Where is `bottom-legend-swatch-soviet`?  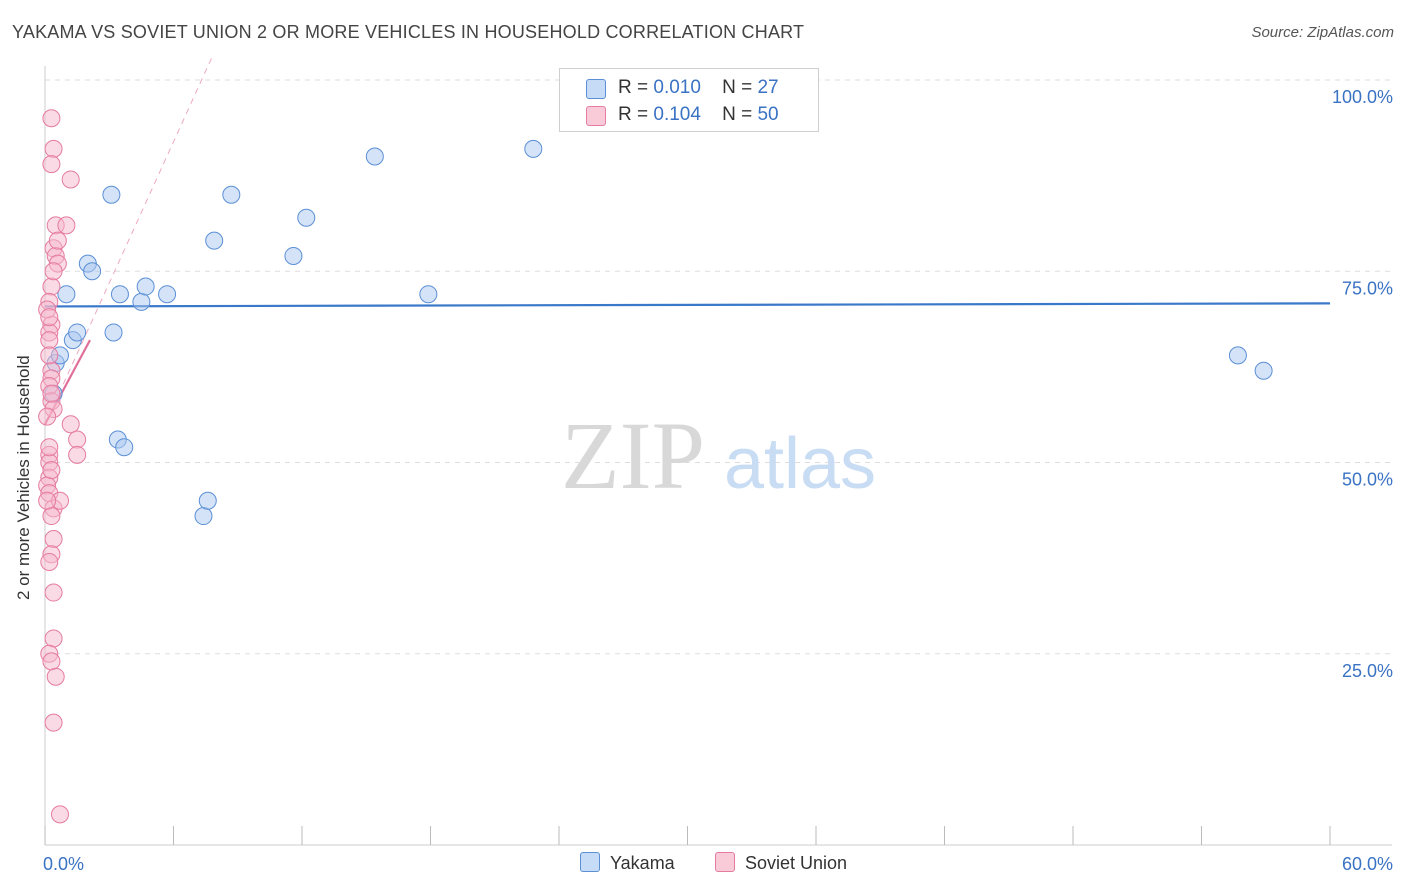
bottom-legend-swatch-soviet is located at coordinates (725, 862).